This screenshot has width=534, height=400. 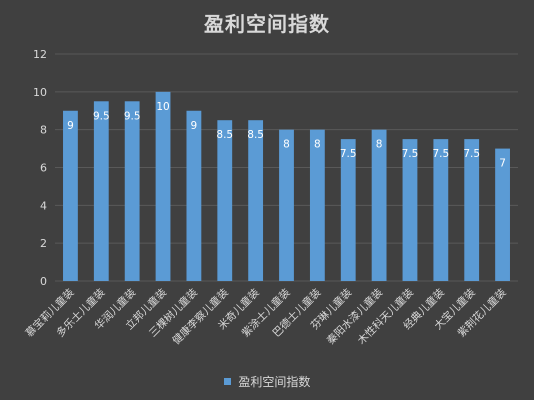 What do you see at coordinates (43, 243) in the screenshot?
I see `y-tick-label: 2` at bounding box center [43, 243].